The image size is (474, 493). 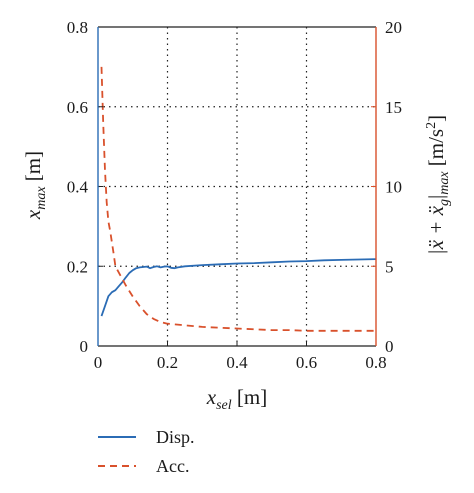 I want to click on y-axis-left-label: xmax [m], so click(x=35, y=185).